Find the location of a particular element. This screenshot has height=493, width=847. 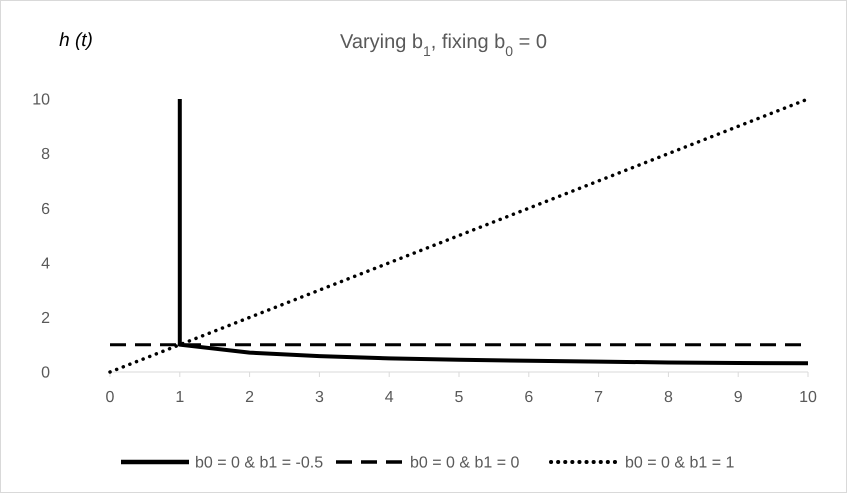

x-tick-label: 2 is located at coordinates (249, 397).